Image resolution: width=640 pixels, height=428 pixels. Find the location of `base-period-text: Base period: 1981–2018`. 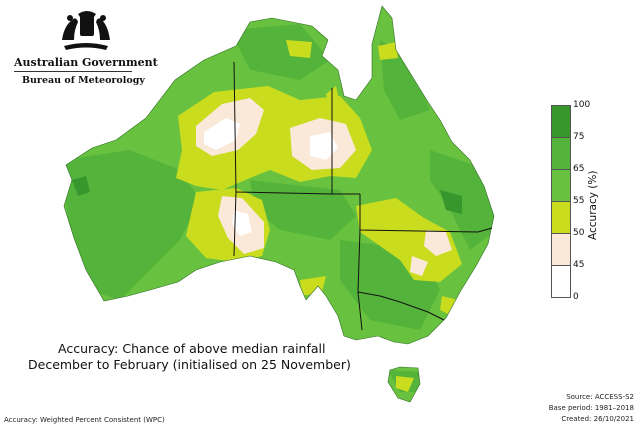

base-period-text: Base period: 1981–2018 is located at coordinates (591, 408).